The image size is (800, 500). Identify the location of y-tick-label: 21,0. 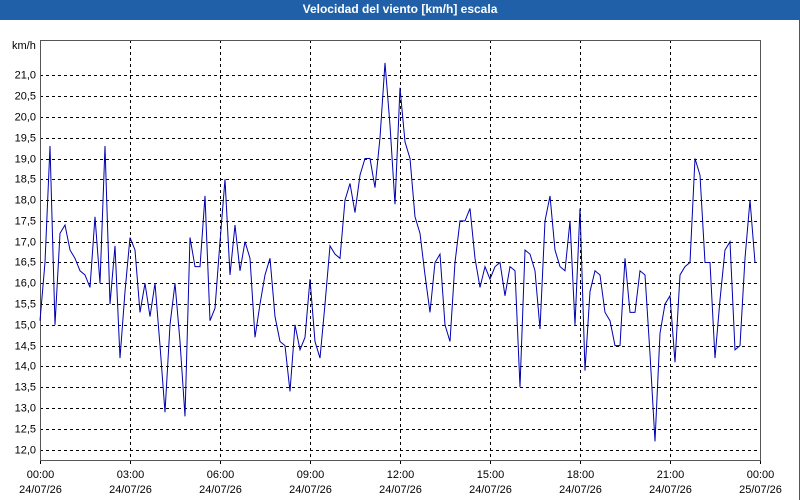
(25, 75).